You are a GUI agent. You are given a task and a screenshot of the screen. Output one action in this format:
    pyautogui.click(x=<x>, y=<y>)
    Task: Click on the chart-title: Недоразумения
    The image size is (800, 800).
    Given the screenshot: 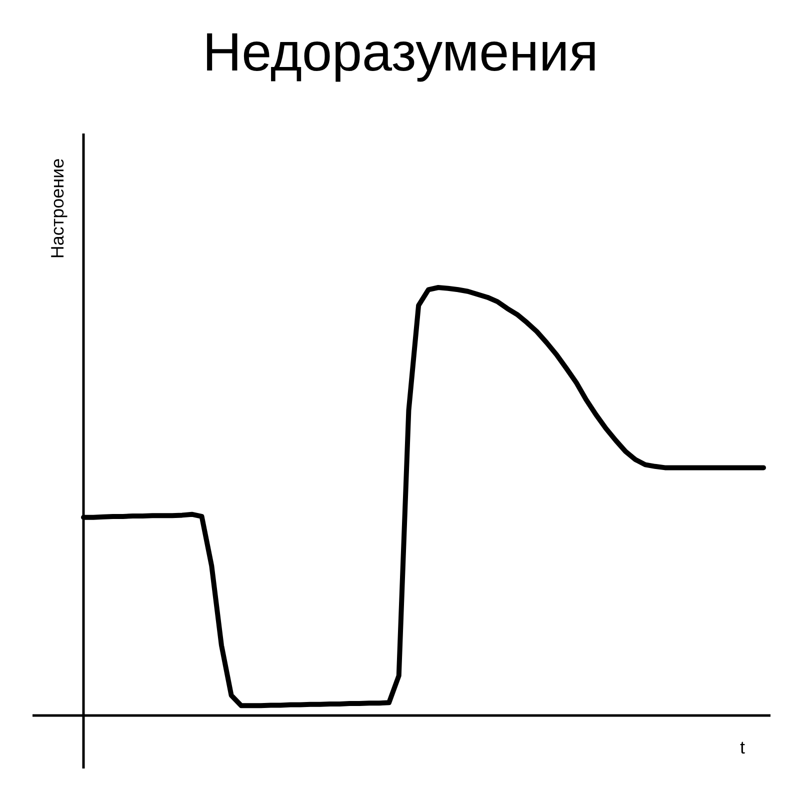 What is the action you would take?
    pyautogui.click(x=400, y=52)
    